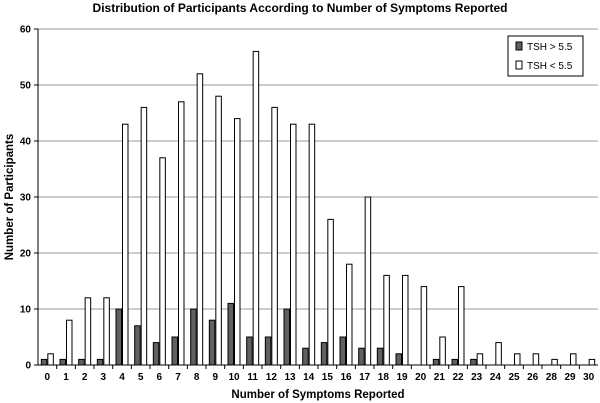  Describe the element at coordinates (252, 377) in the screenshot. I see `x-tick-label: 11` at that location.